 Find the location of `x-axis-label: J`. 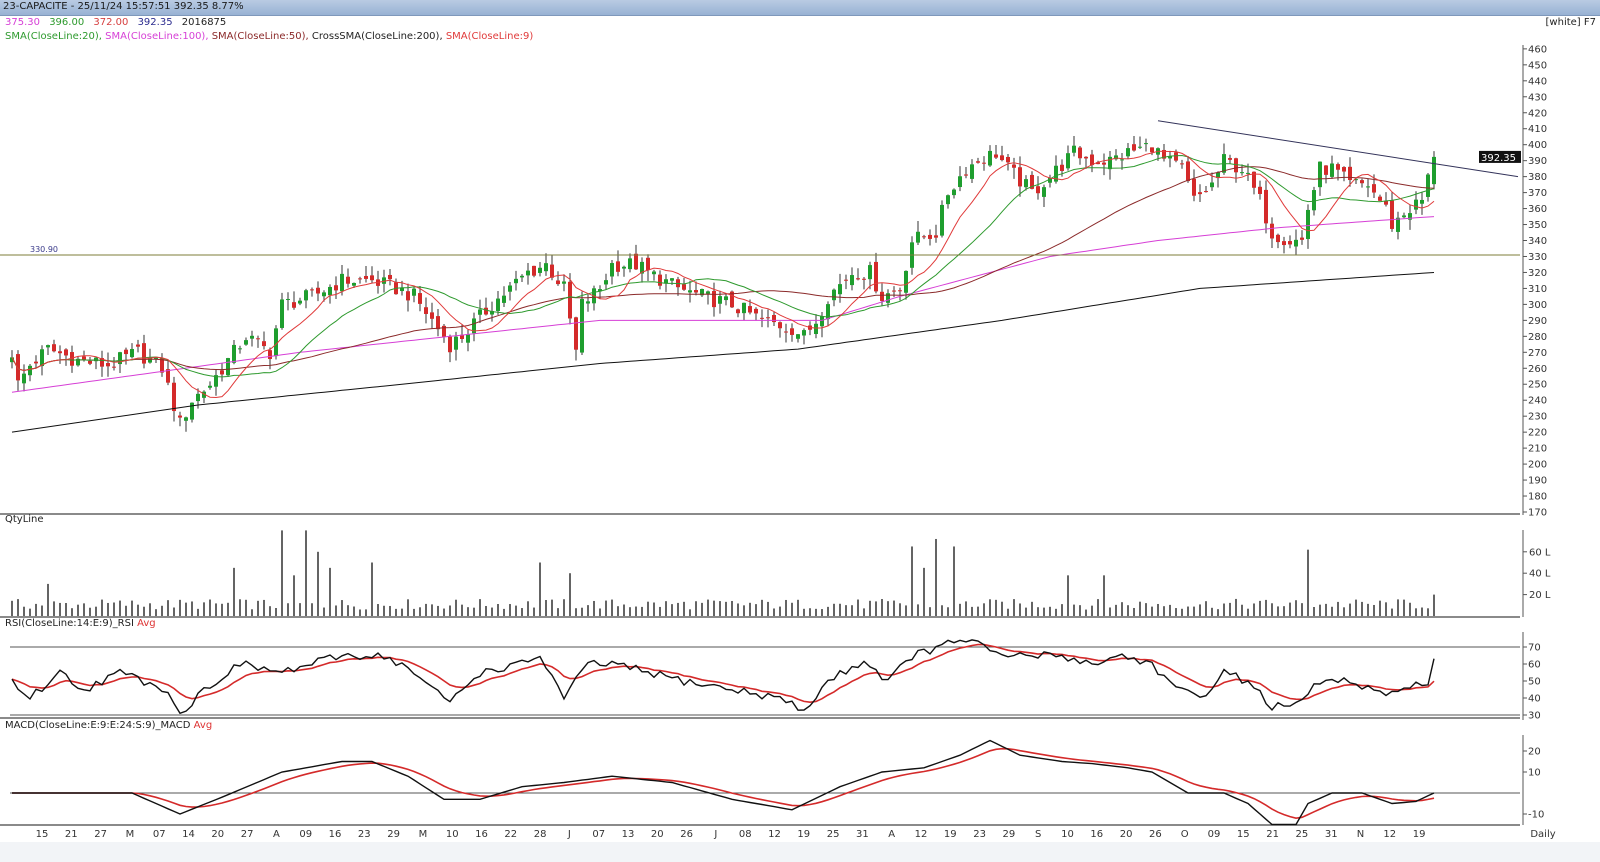

x-axis-label: J is located at coordinates (715, 834).